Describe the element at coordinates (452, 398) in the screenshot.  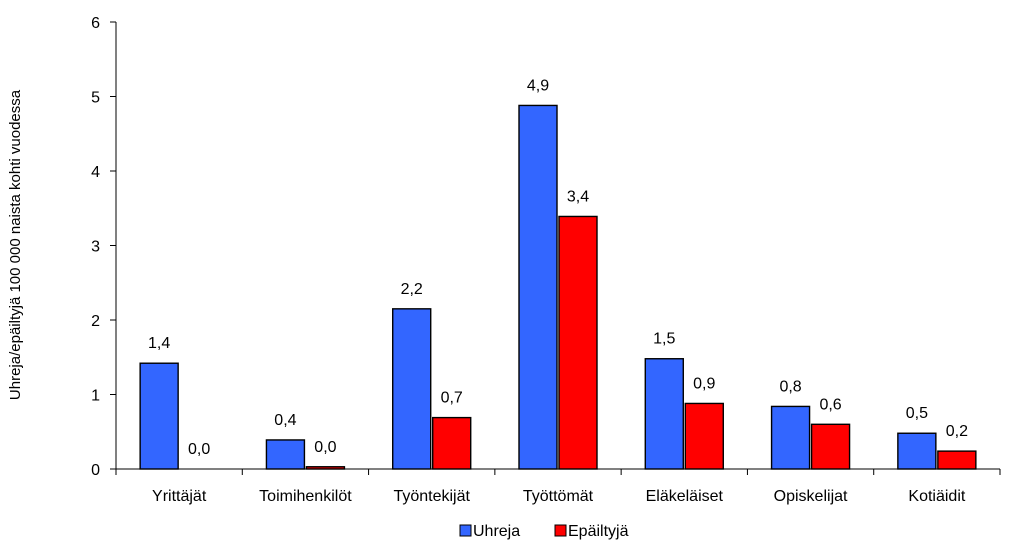
I see `data-label: 0,7` at that location.